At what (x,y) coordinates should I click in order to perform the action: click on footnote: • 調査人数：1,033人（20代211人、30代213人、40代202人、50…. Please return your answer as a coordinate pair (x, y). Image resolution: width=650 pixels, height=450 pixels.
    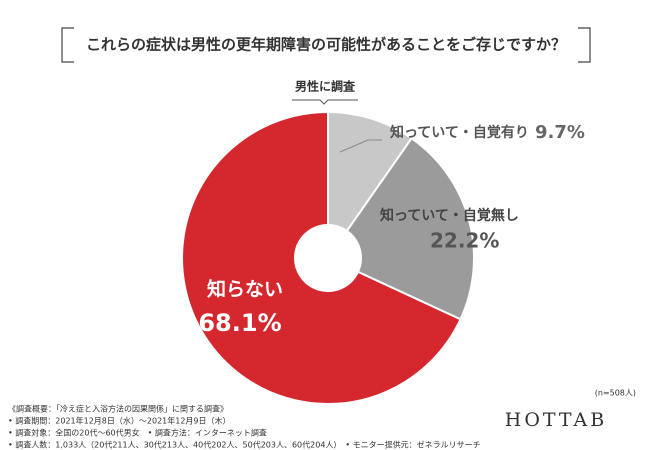
    Looking at the image, I should click on (244, 445).